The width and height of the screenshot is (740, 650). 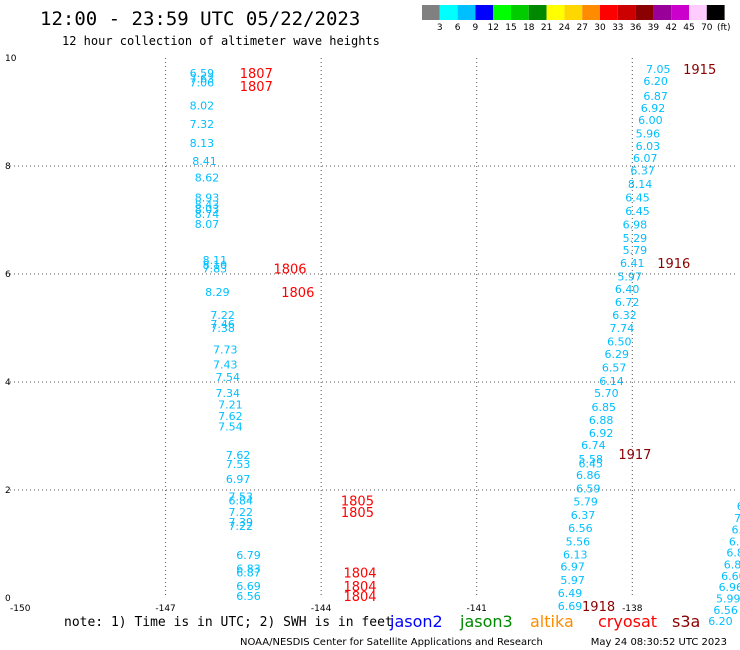 I want to click on wave-height-point: 8.62, so click(x=207, y=177).